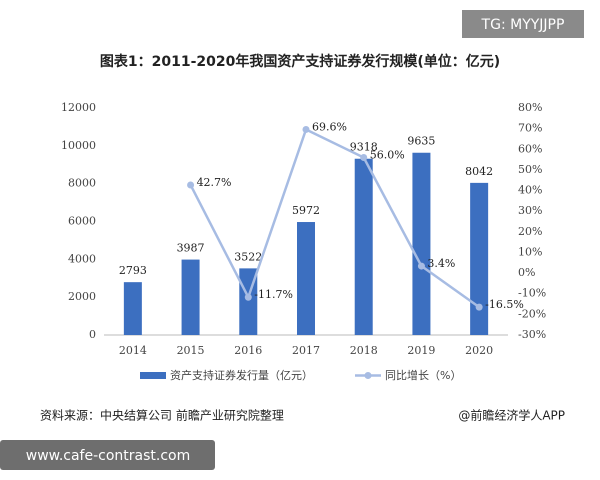  What do you see at coordinates (82, 296) in the screenshot?
I see `y-tick-label: 2000` at bounding box center [82, 296].